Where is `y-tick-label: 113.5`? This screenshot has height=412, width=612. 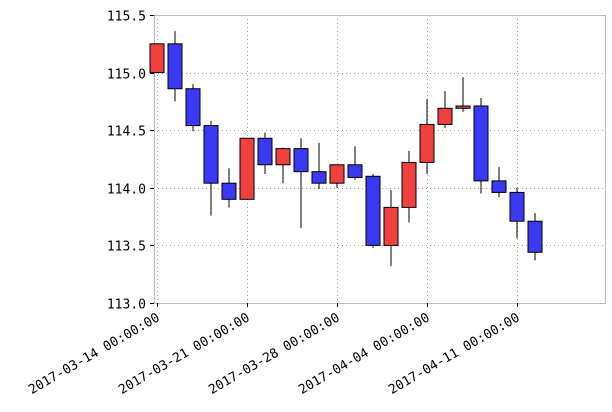 y-tick-label: 113.5 is located at coordinates (126, 247).